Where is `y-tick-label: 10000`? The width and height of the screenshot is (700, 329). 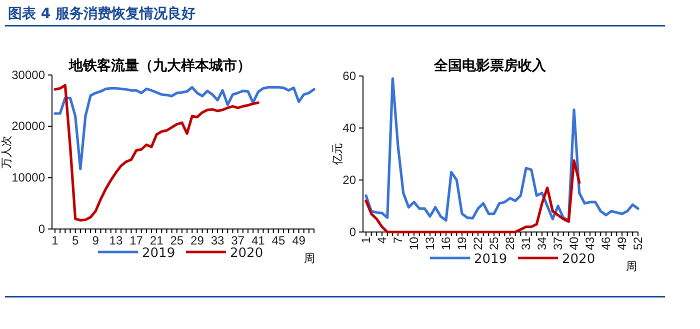 y-tick-label: 10000 is located at coordinates (29, 177).